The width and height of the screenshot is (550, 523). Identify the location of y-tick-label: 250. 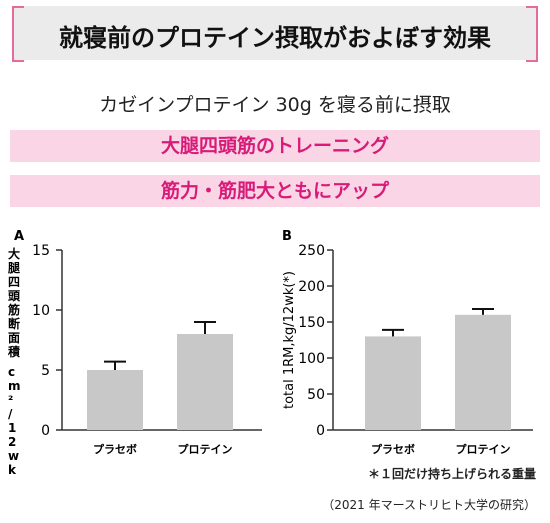
(311, 251).